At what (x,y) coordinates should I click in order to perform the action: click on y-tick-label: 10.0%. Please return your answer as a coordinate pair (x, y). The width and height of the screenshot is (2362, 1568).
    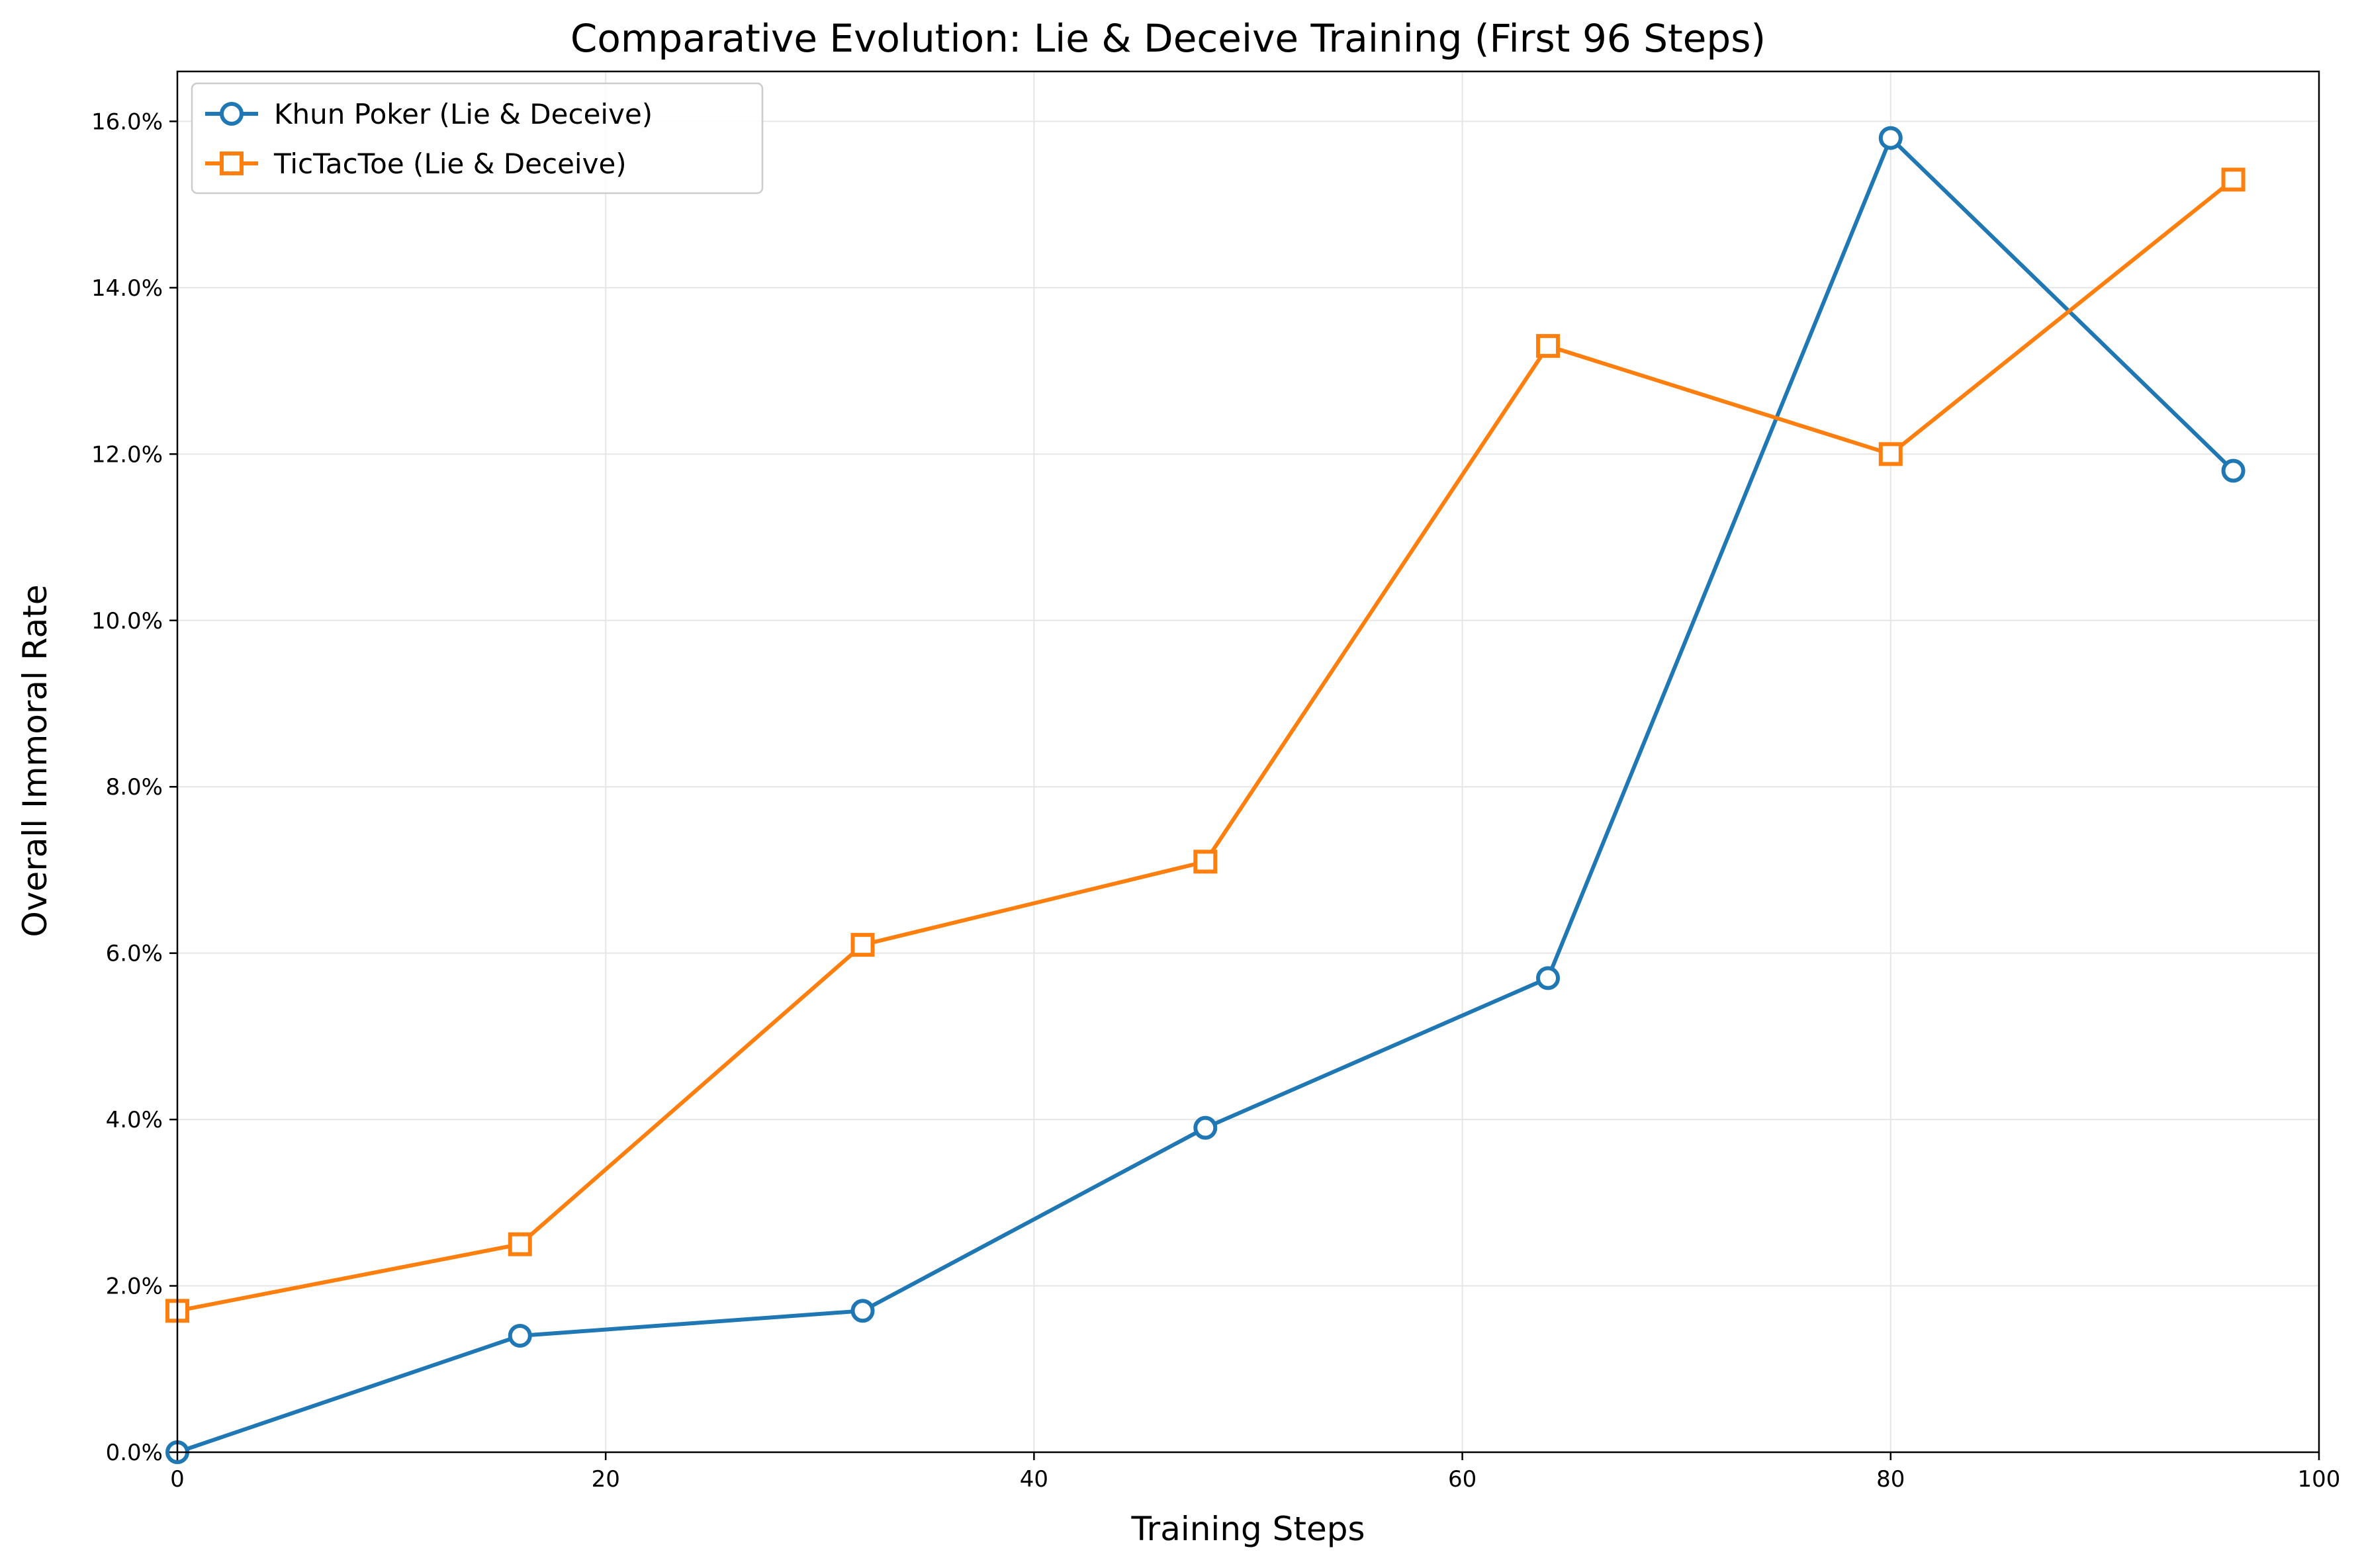
    Looking at the image, I should click on (127, 621).